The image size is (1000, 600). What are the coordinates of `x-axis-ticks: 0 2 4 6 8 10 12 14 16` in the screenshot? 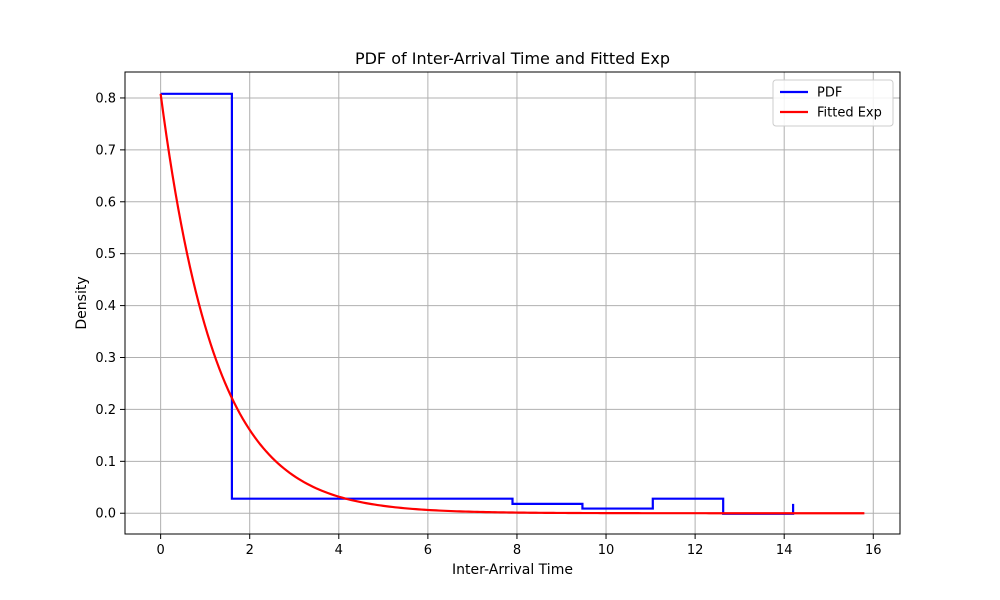 It's located at (519, 546).